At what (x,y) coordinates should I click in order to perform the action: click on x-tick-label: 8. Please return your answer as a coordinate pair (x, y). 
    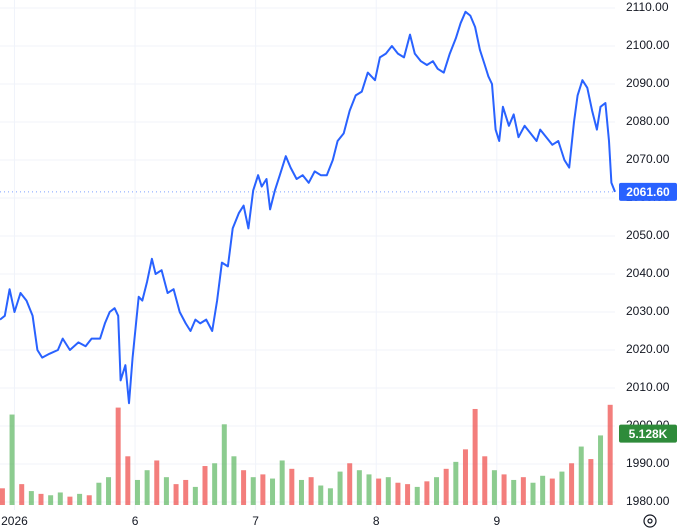
    Looking at the image, I should click on (376, 521).